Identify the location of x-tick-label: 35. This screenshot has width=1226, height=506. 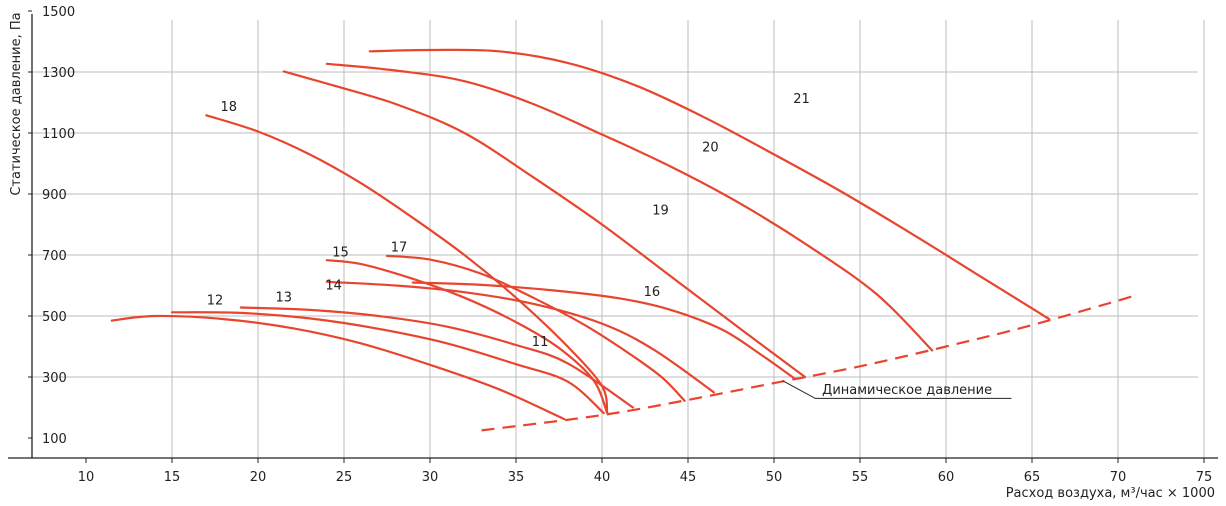
(516, 477).